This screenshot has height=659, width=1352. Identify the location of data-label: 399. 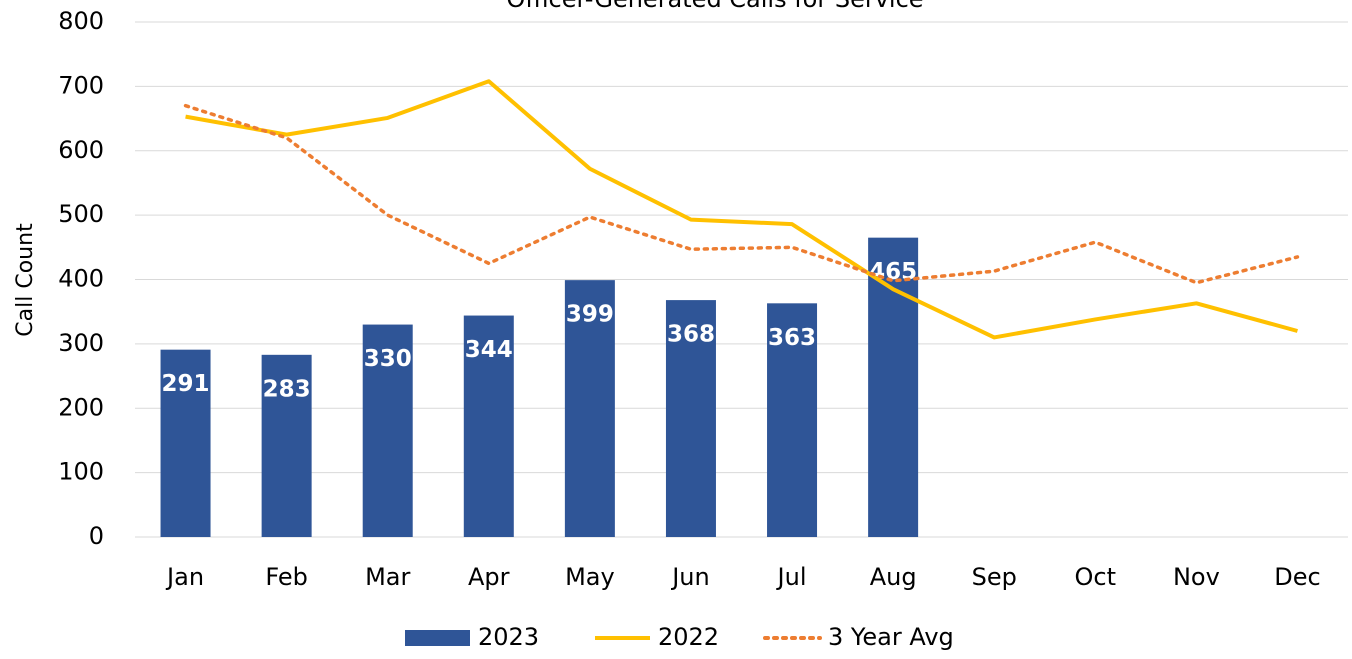
(590, 315).